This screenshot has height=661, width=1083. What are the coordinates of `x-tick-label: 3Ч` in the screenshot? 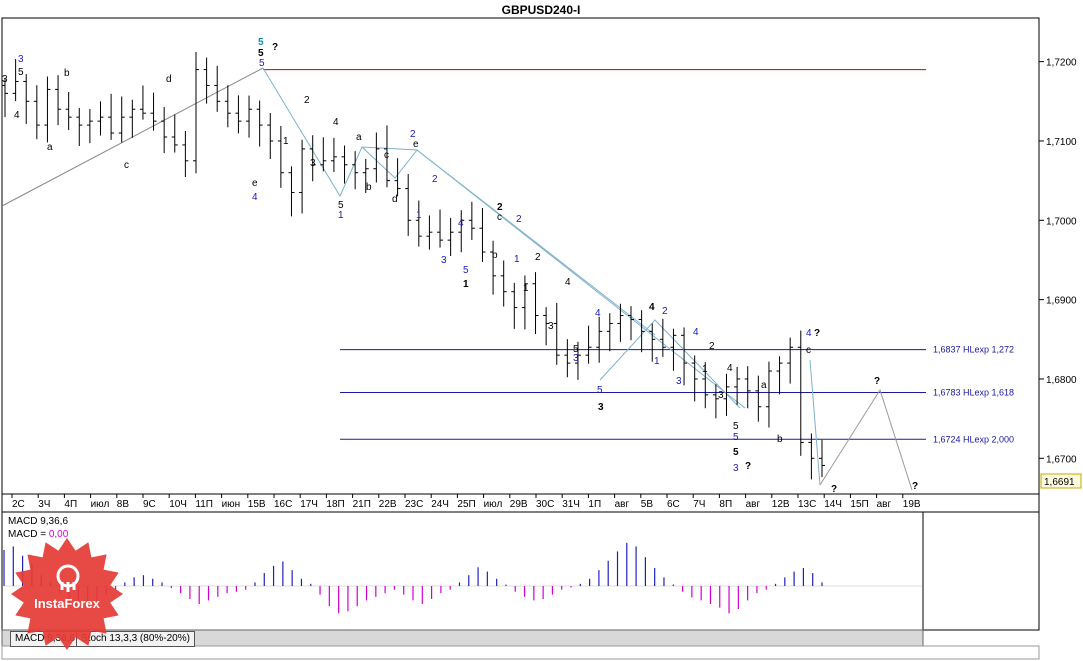 It's located at (44, 504).